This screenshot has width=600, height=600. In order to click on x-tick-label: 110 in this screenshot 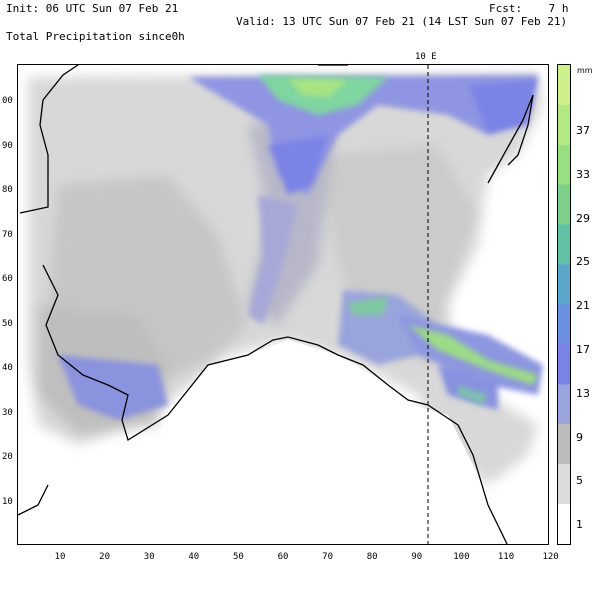, I will do `click(506, 557)`.